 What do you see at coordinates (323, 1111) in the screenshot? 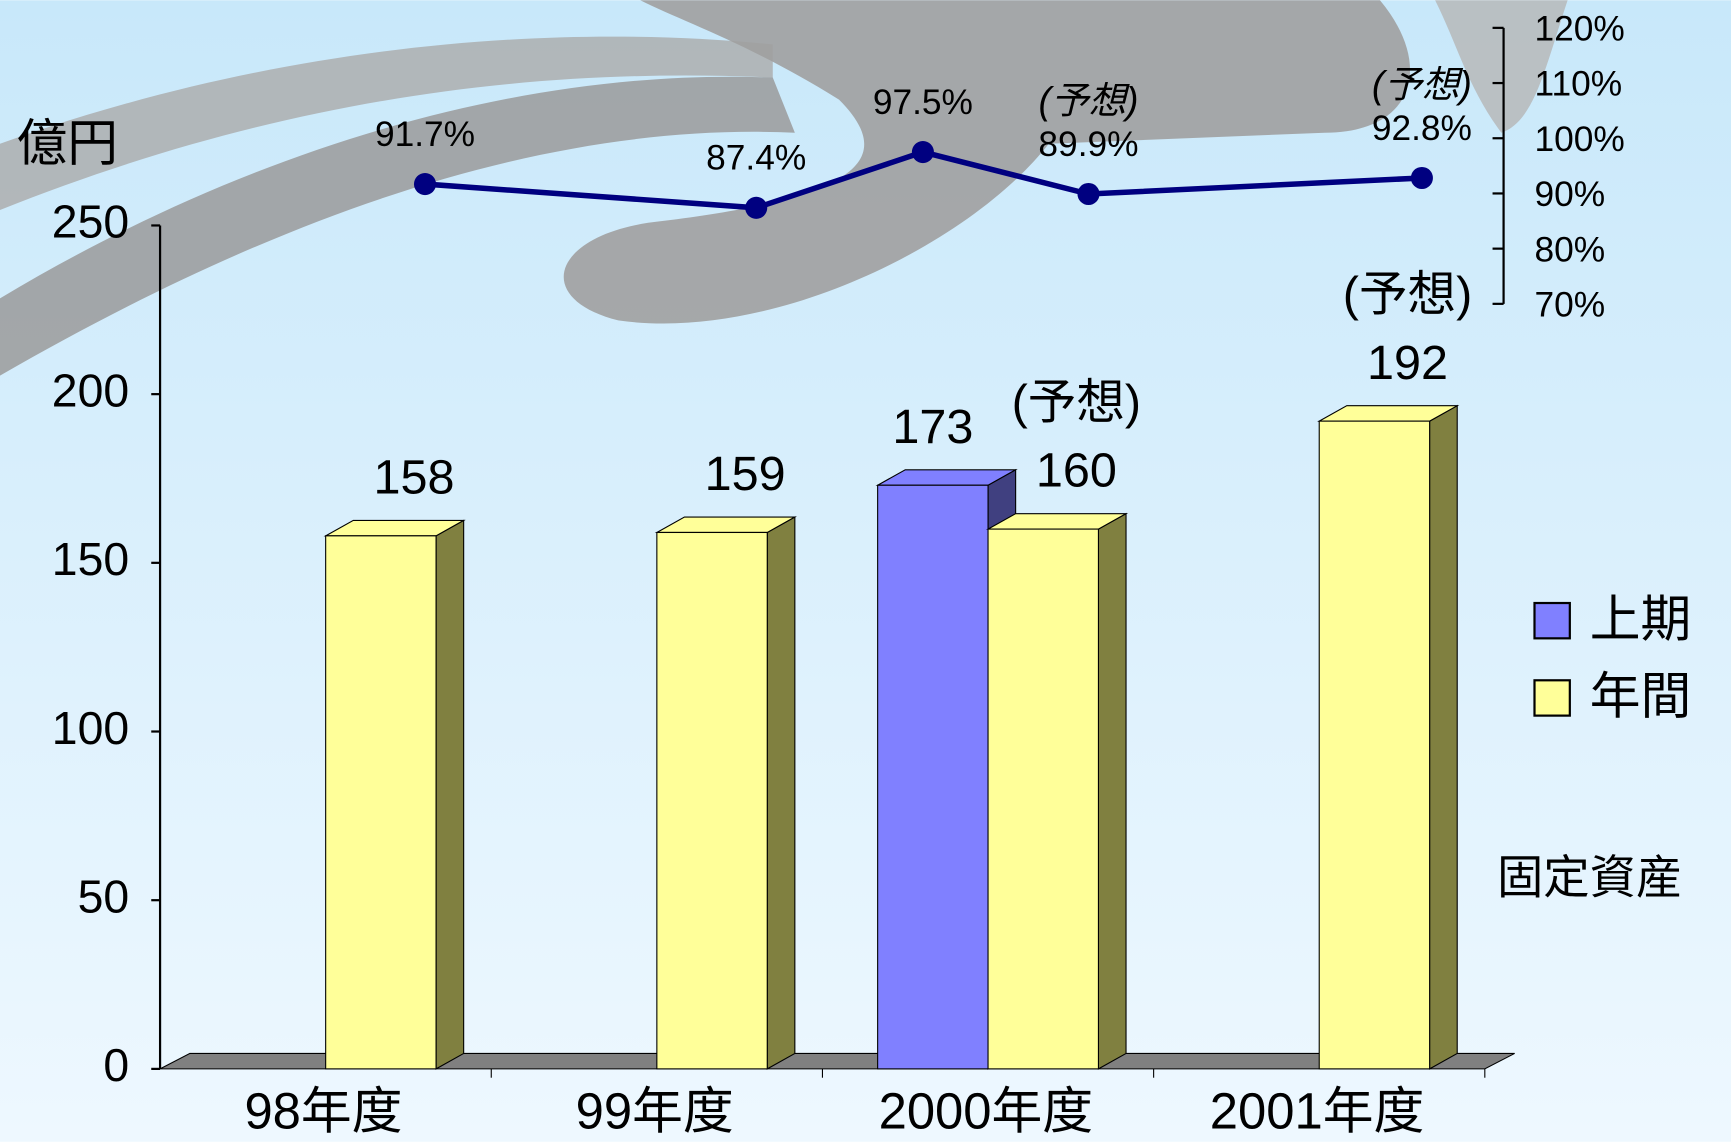
I see `x-tick-label: 98年度` at bounding box center [323, 1111].